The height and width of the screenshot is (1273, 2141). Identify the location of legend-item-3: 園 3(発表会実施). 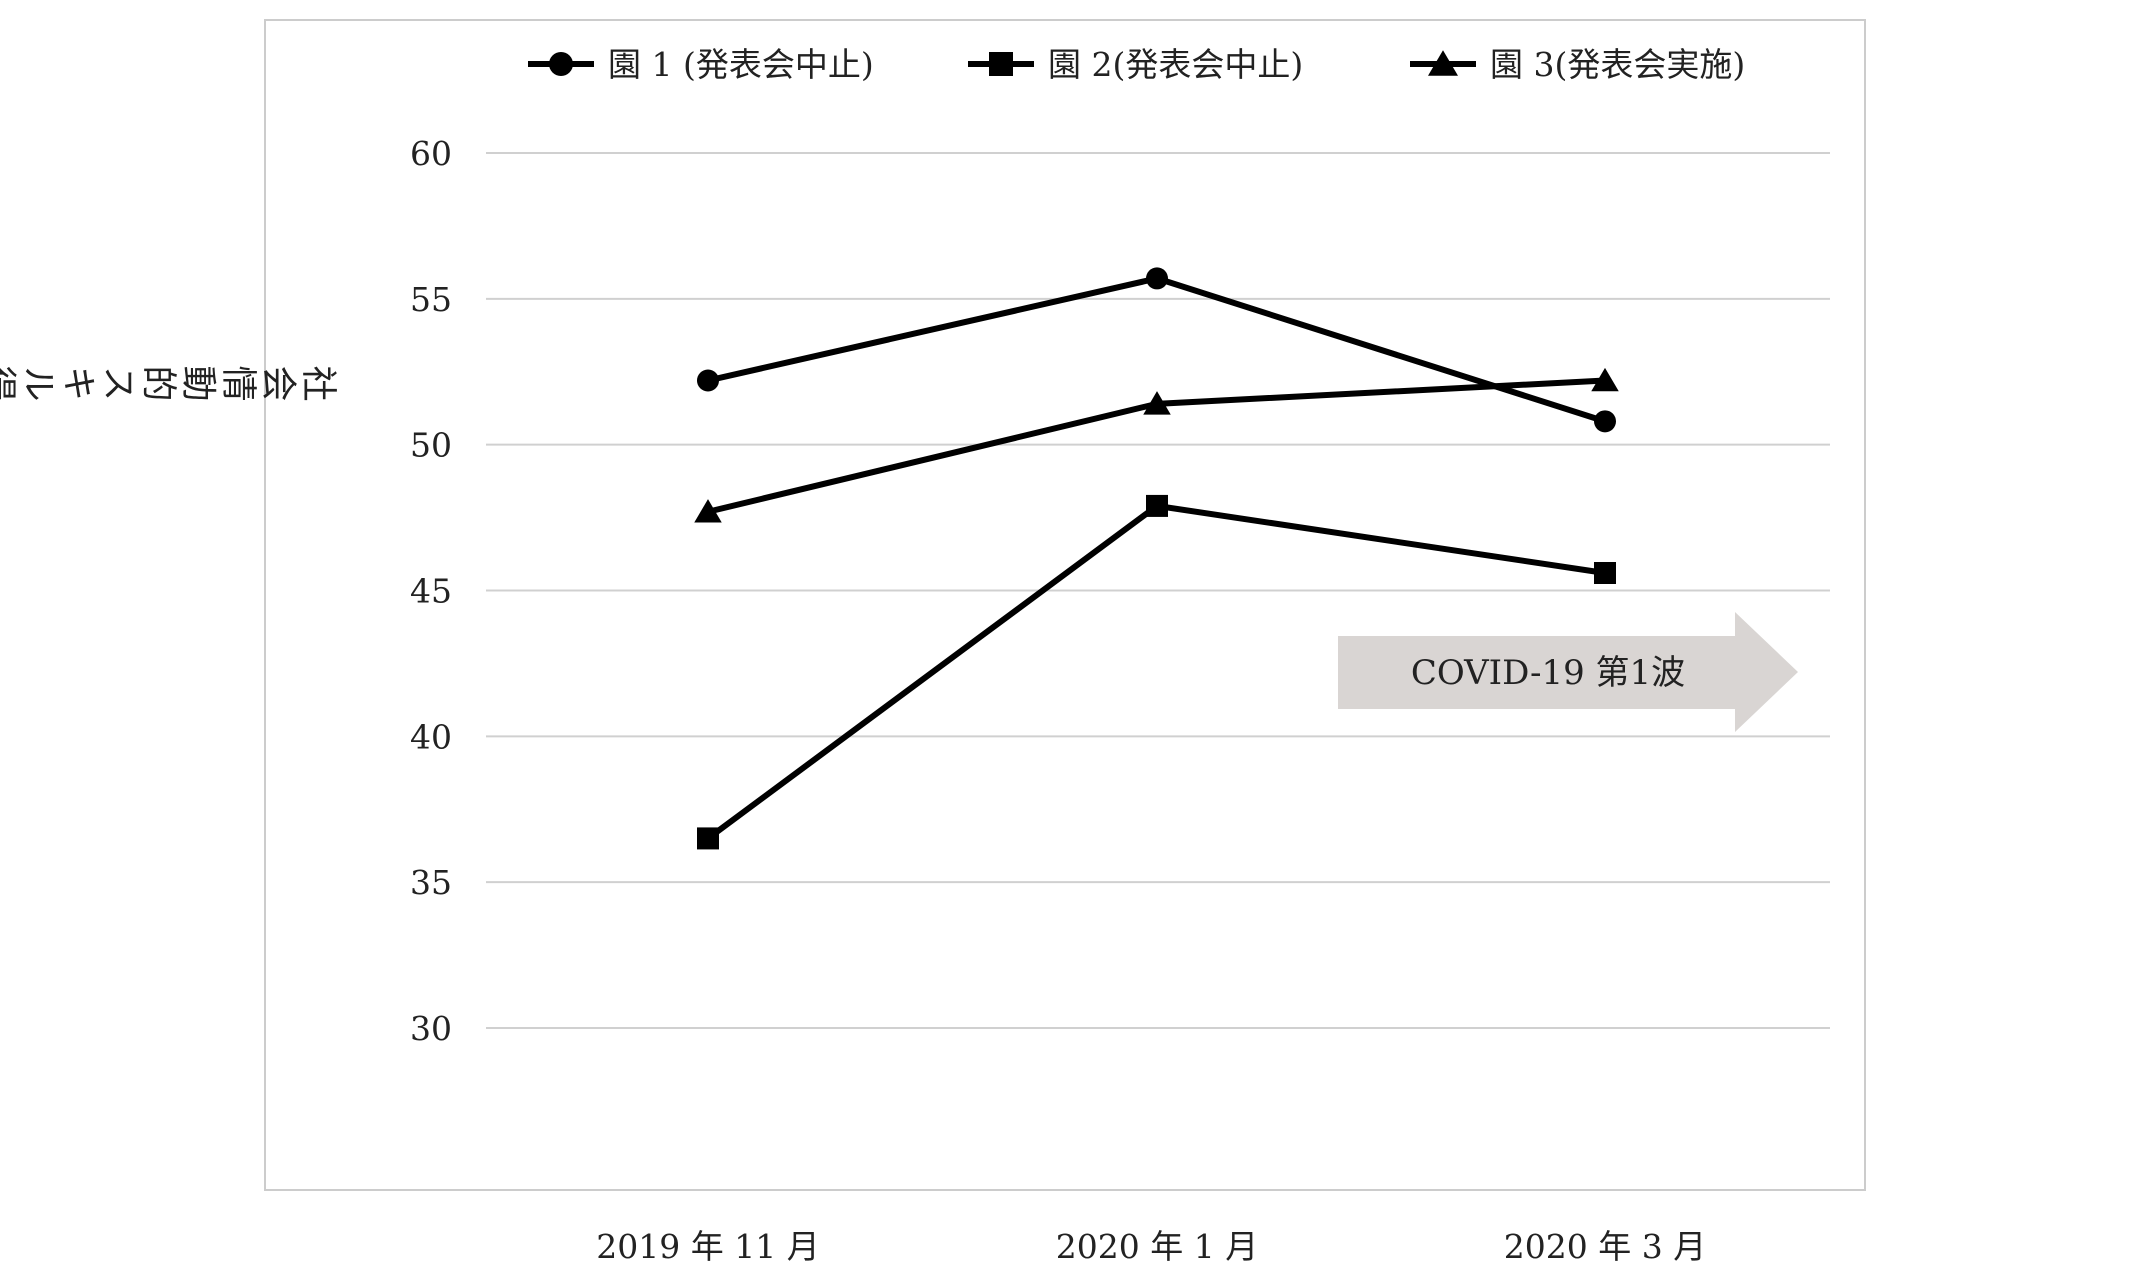
(1577, 64).